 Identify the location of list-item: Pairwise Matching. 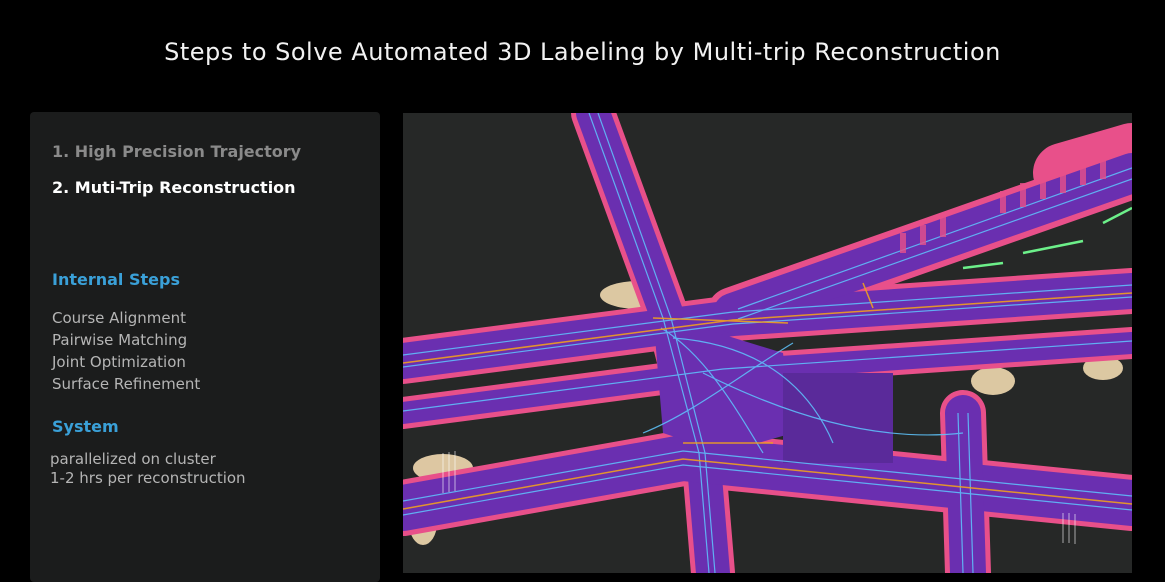
(120, 340).